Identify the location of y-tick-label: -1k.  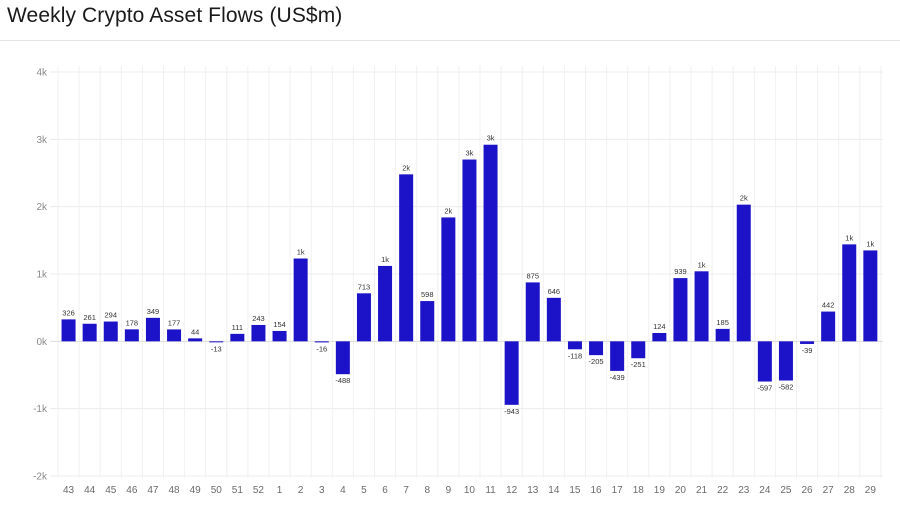
(40, 409).